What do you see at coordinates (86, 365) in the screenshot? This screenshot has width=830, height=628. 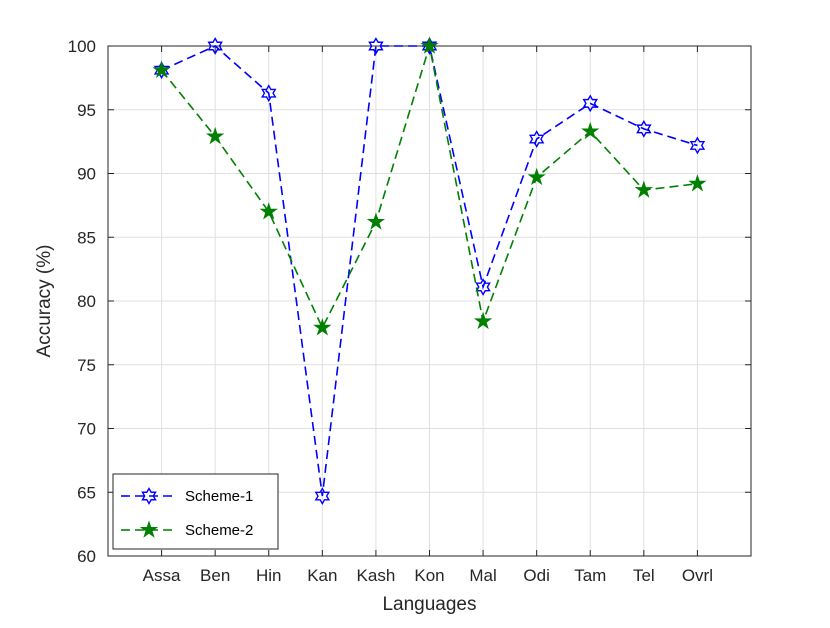 I see `y-tick-label: 75` at bounding box center [86, 365].